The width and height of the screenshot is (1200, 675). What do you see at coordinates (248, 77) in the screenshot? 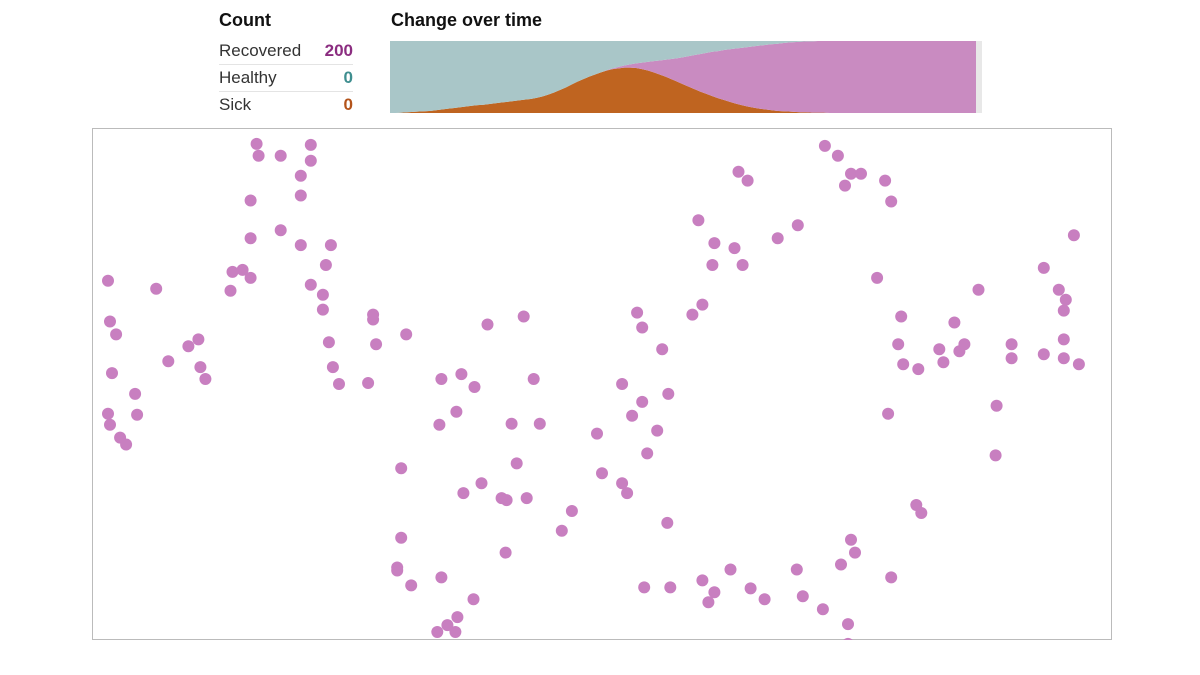
I see `healthy-label: Healthy` at bounding box center [248, 77].